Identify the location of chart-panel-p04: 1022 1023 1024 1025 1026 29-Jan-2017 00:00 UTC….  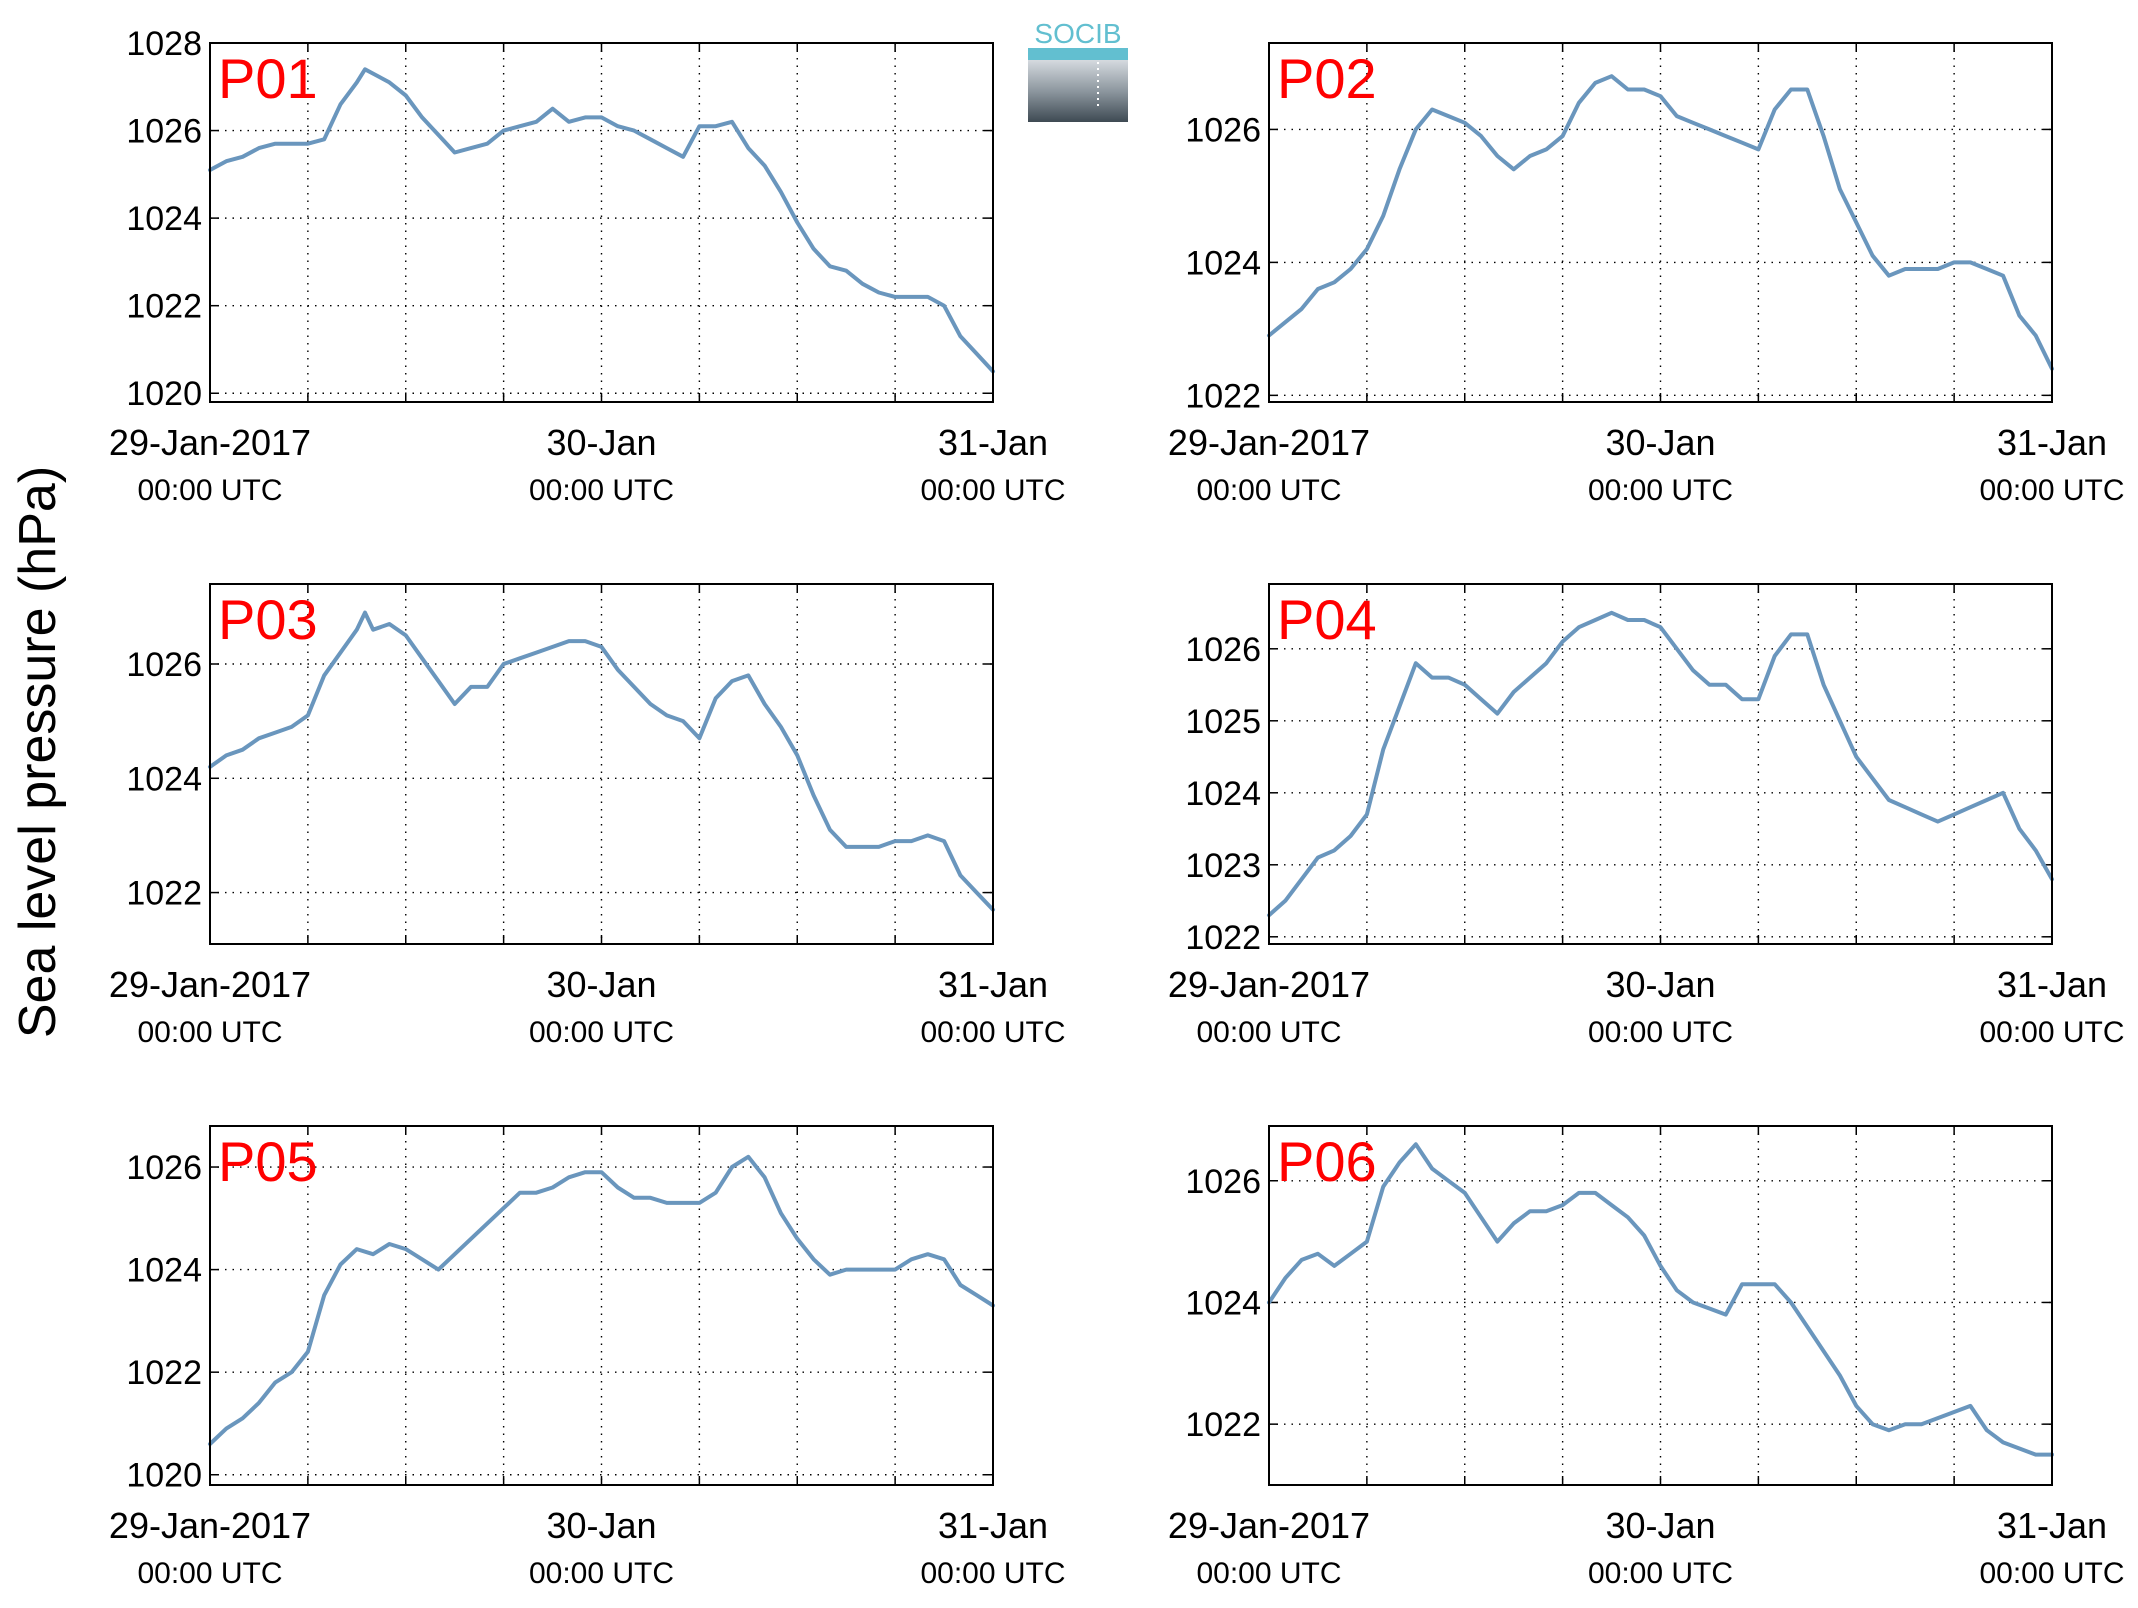
(1646, 816).